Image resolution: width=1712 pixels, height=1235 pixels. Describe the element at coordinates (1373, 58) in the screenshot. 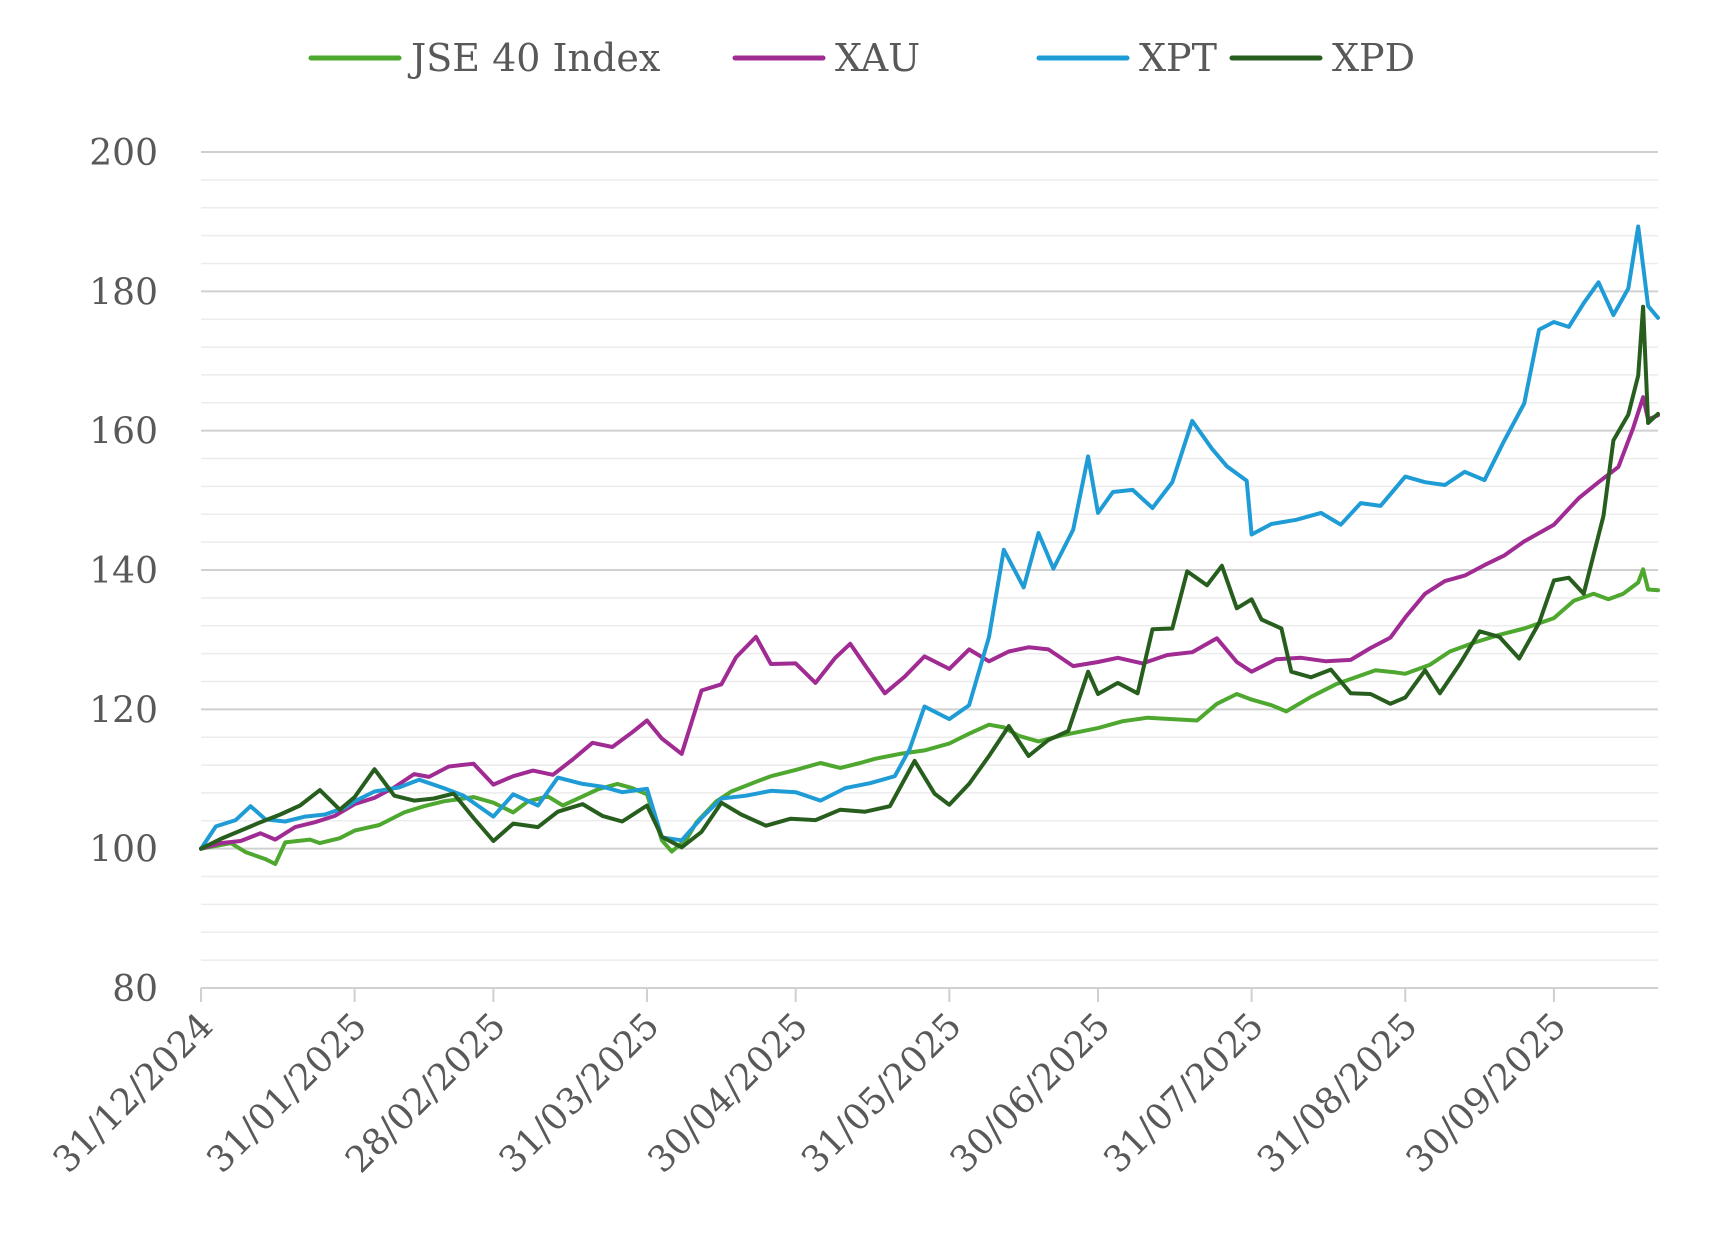

I see `legend-label-xpd: XPD` at that location.